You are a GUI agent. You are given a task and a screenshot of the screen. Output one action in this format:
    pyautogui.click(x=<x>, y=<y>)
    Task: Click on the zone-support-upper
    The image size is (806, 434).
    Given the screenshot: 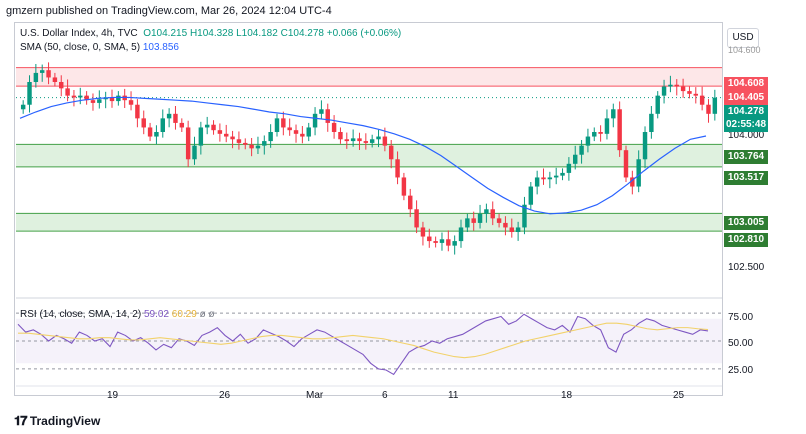 What is the action you would take?
    pyautogui.click(x=369, y=155)
    